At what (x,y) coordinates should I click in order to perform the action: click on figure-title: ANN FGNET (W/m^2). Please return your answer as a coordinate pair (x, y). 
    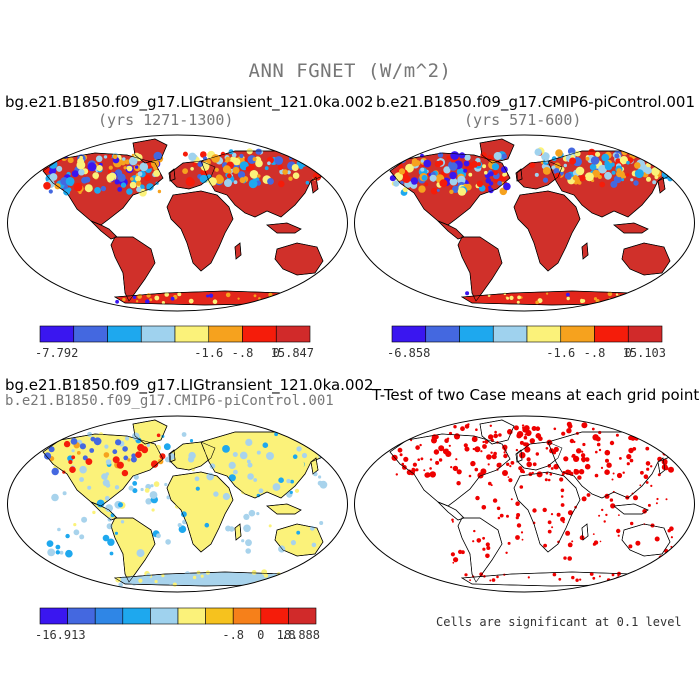
    Looking at the image, I should click on (350, 71).